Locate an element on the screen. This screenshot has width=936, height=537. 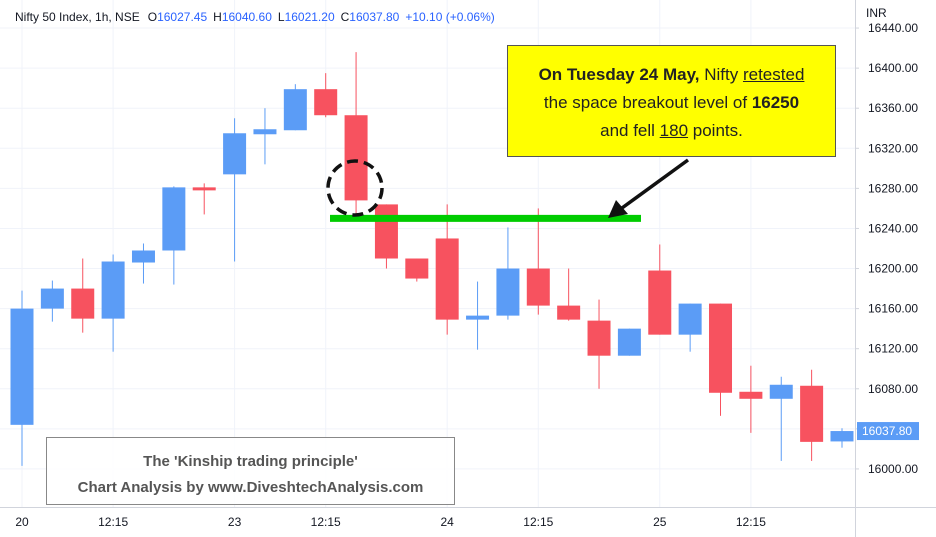
highlight-circle is located at coordinates (355, 188).